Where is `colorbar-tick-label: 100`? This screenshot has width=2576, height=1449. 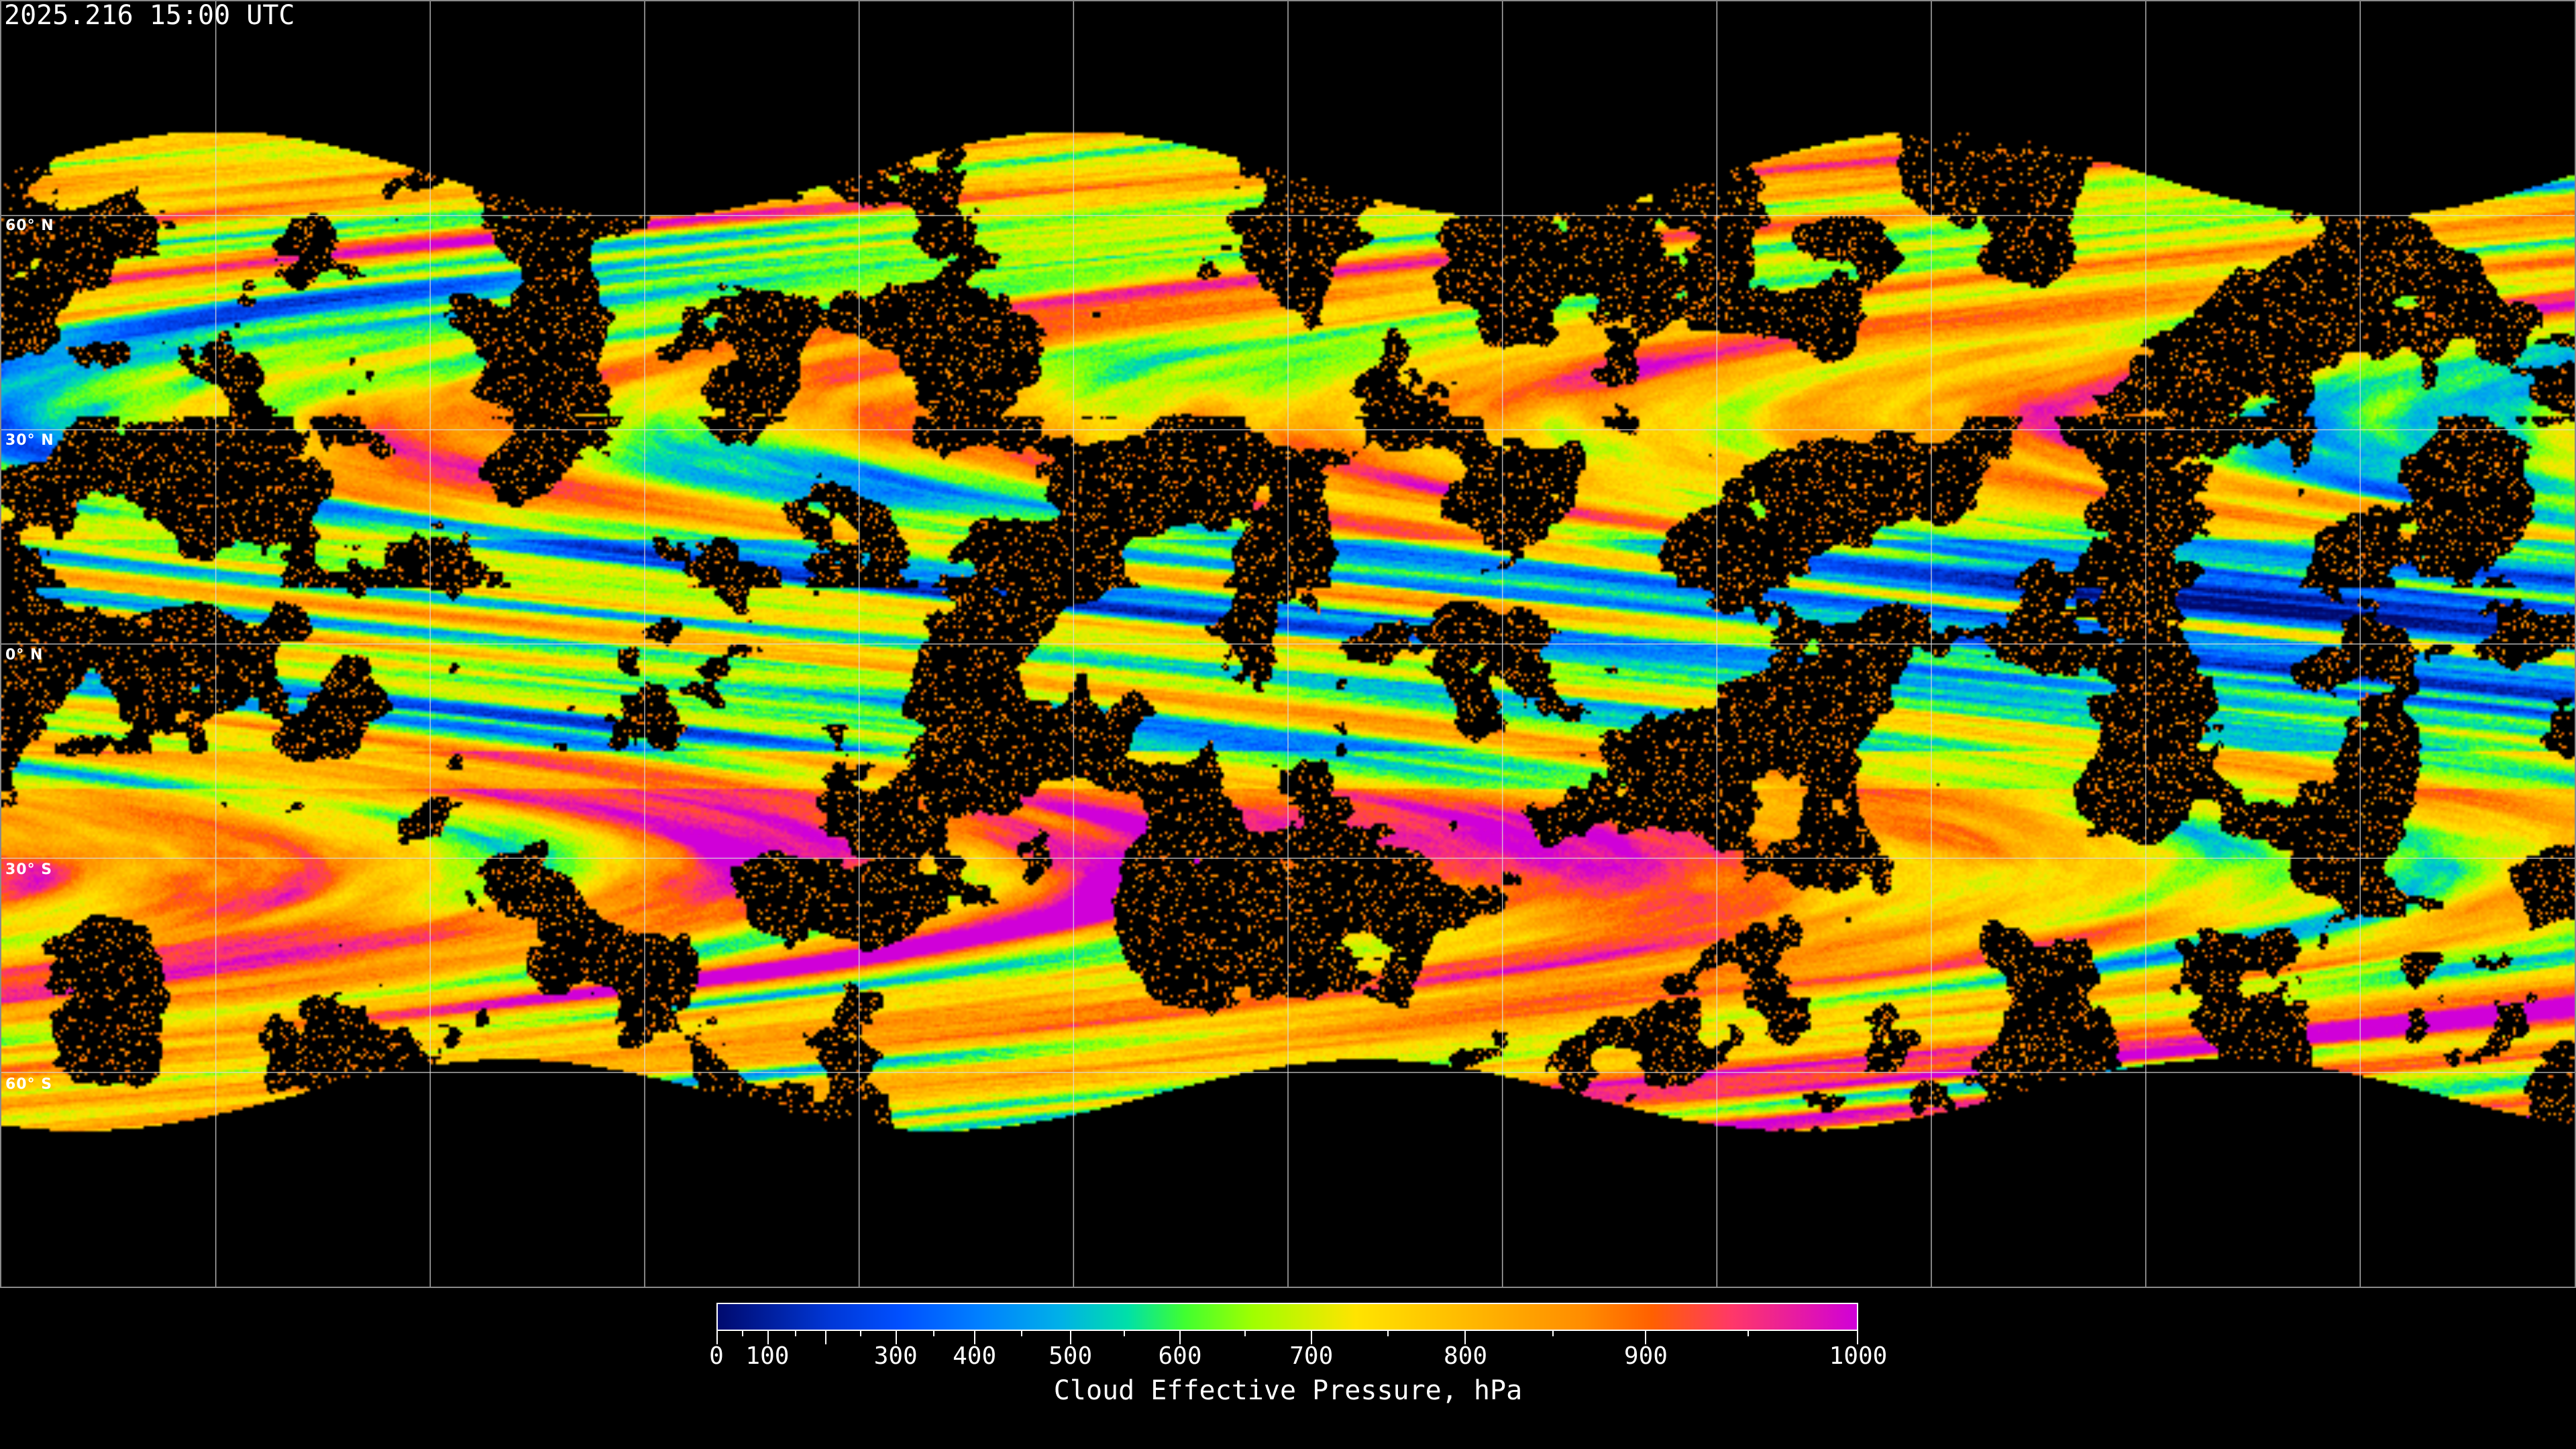
colorbar-tick-label: 100 is located at coordinates (767, 1356).